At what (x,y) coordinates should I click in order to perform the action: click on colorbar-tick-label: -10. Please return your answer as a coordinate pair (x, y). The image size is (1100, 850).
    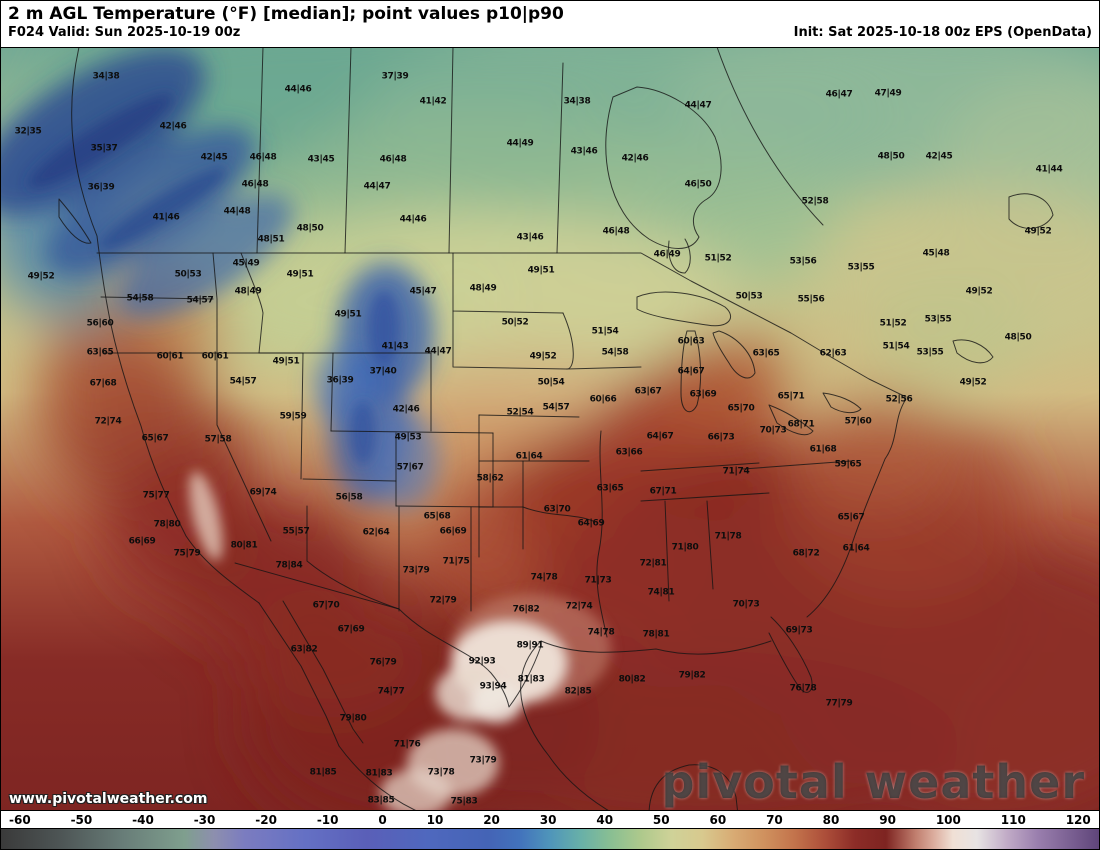
    Looking at the image, I should click on (327, 819).